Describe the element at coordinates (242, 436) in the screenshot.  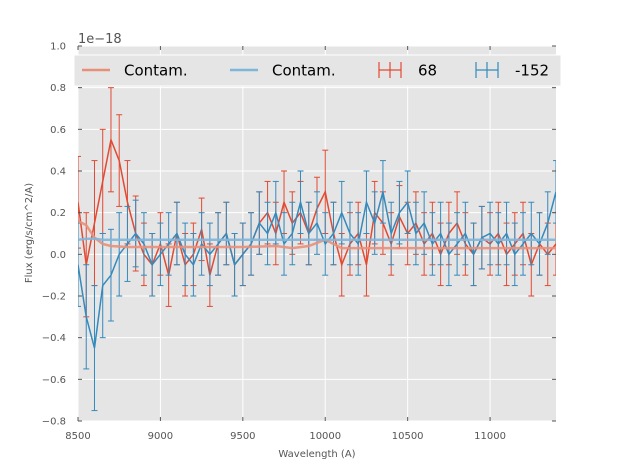
I see `x-tick-label: 9500` at that location.